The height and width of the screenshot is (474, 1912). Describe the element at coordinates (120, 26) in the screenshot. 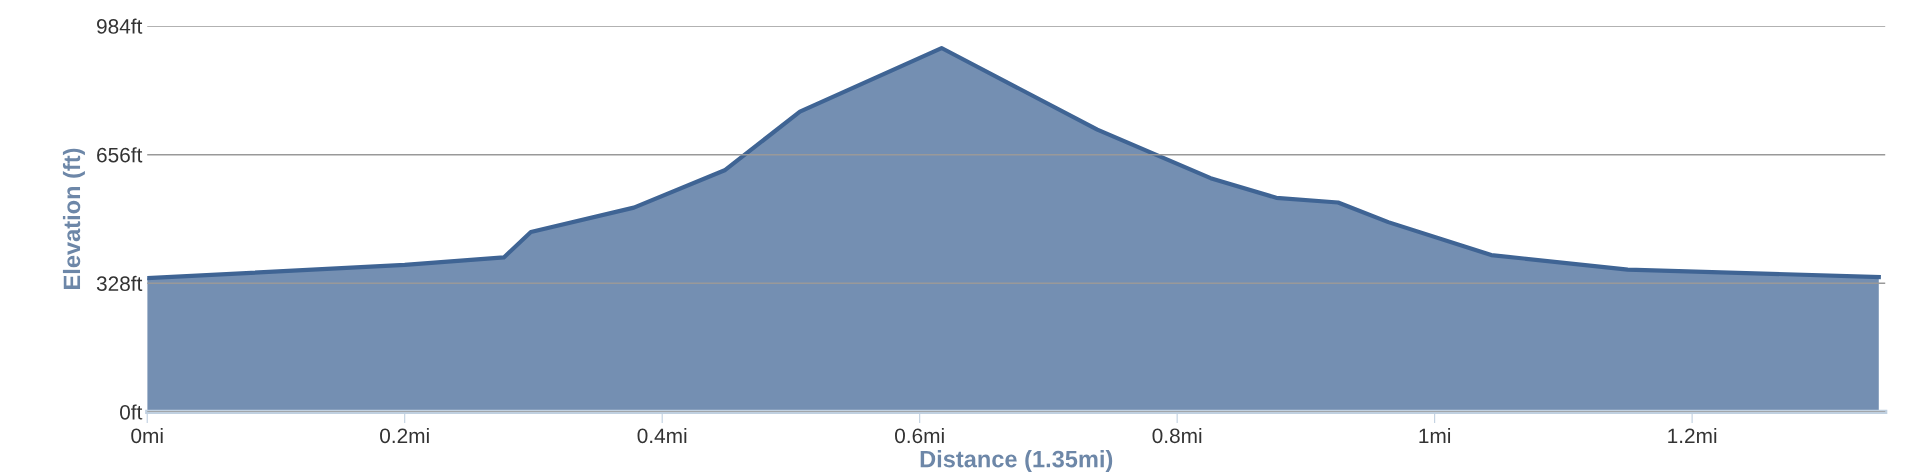

I see `y-tick-label: 984ft` at that location.